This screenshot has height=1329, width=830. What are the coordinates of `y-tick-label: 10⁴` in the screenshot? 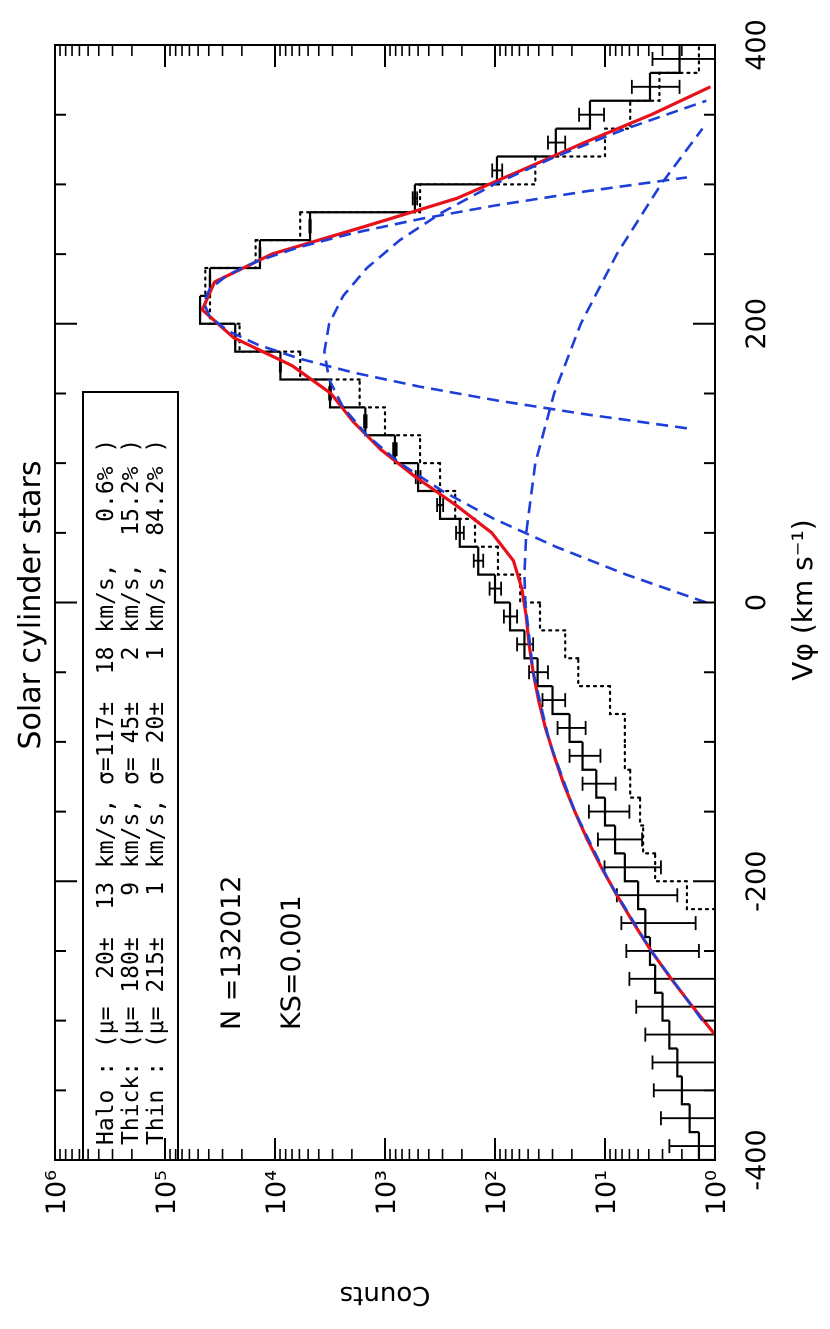 It's located at (276, 1192).